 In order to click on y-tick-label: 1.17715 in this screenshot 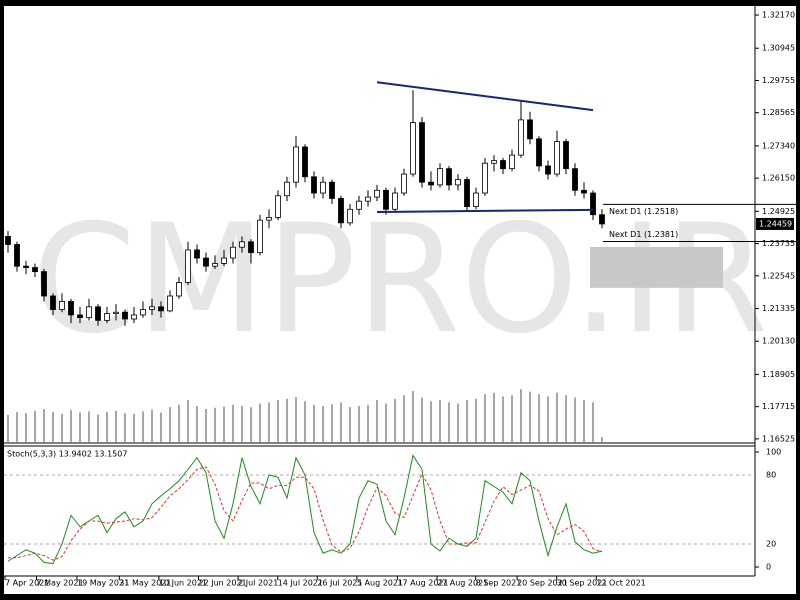, I will do `click(778, 406)`.